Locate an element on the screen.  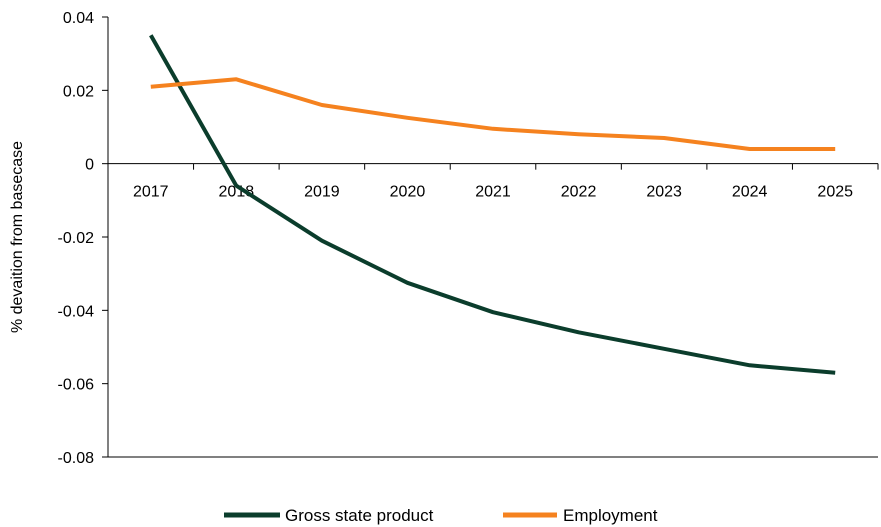
x-tick-label: 2023 is located at coordinates (664, 192).